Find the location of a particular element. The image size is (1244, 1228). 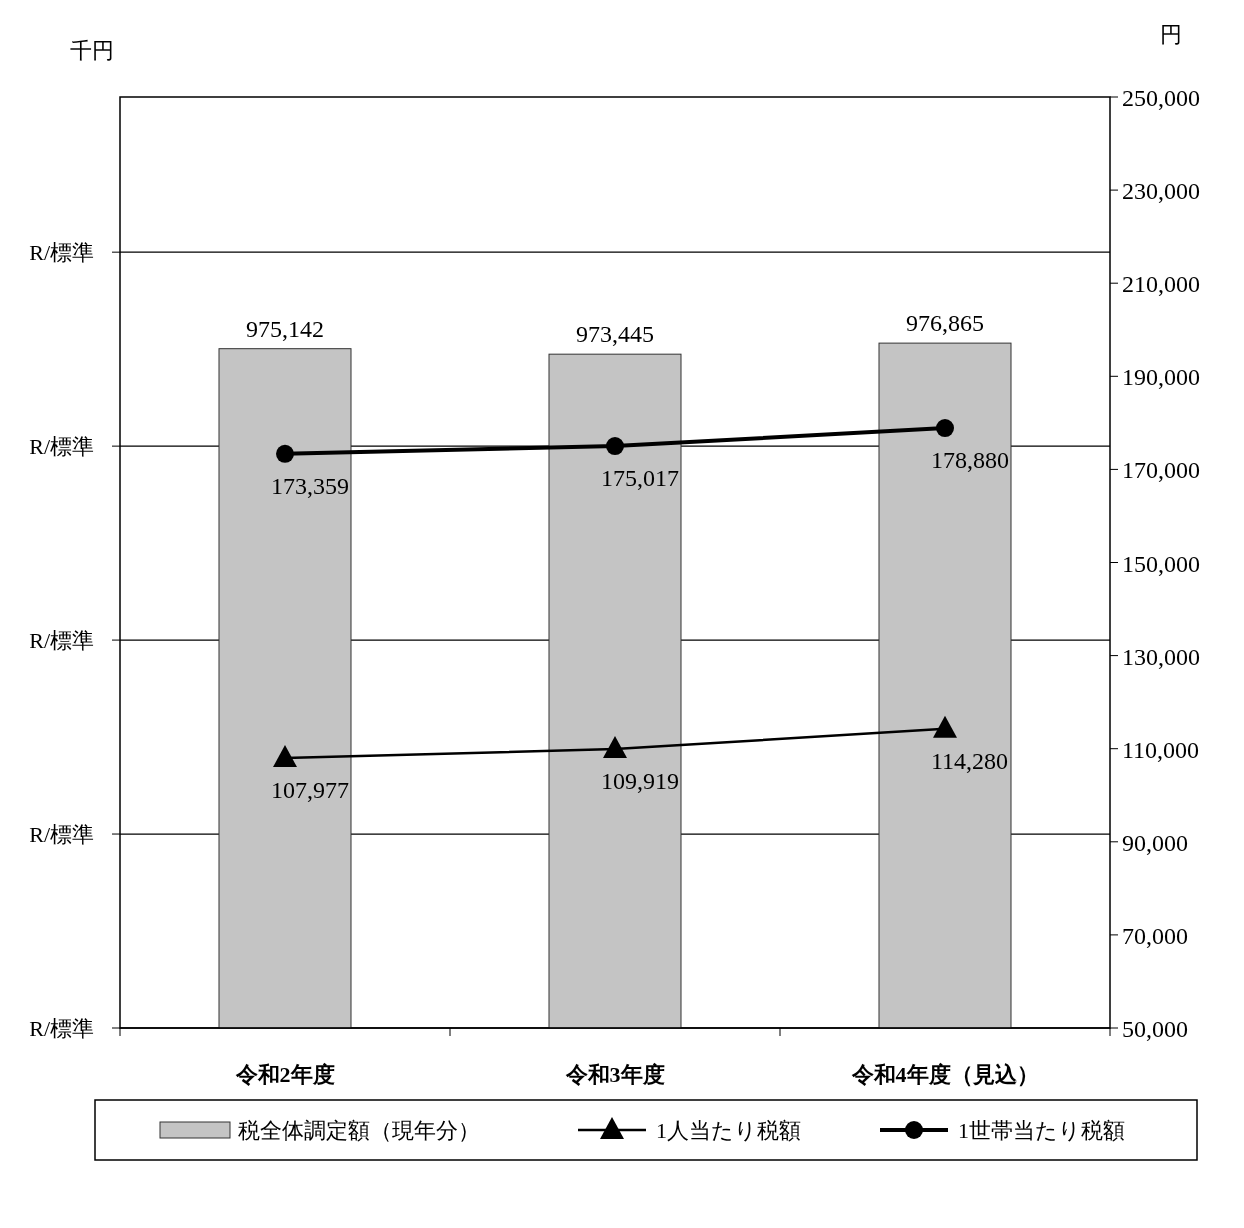

y2-tick-label: 250,000 is located at coordinates (1161, 98).